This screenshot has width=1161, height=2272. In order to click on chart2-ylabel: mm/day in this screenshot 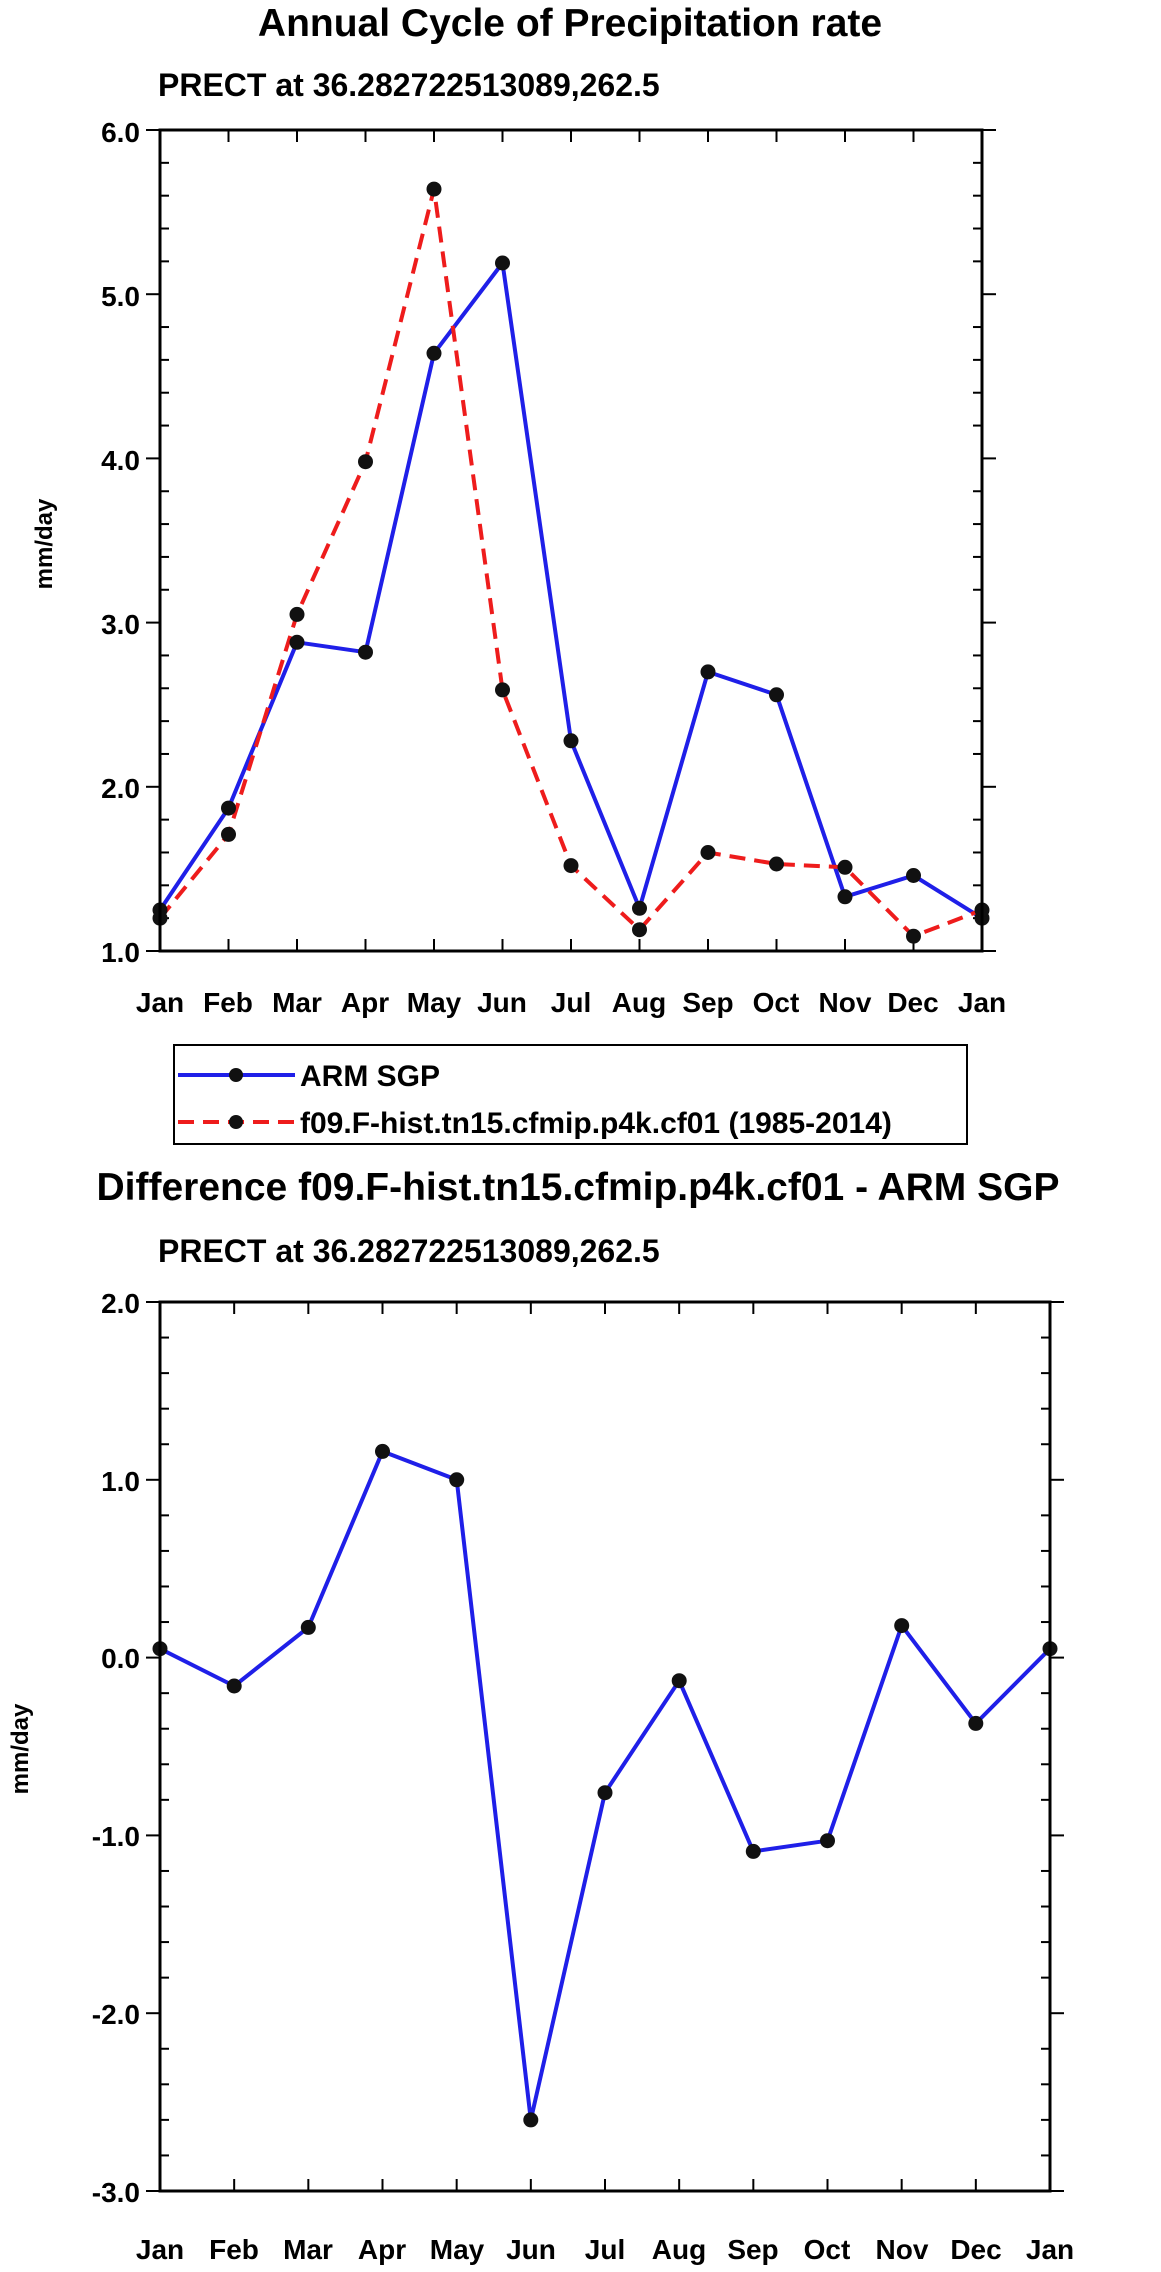, I will do `click(20, 1748)`.